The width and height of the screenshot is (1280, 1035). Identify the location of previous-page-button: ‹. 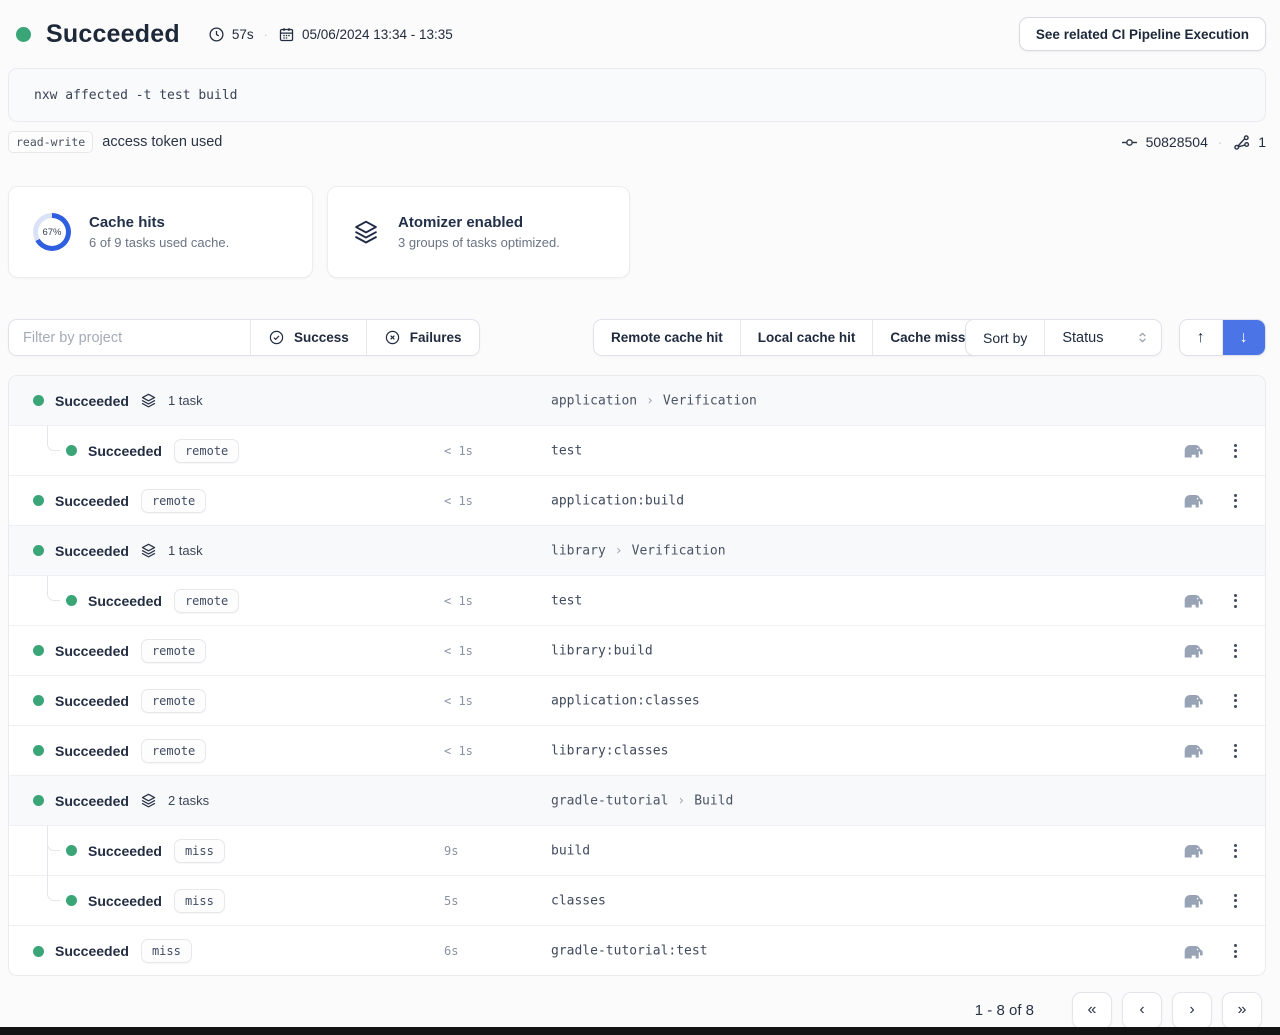
(1142, 1010).